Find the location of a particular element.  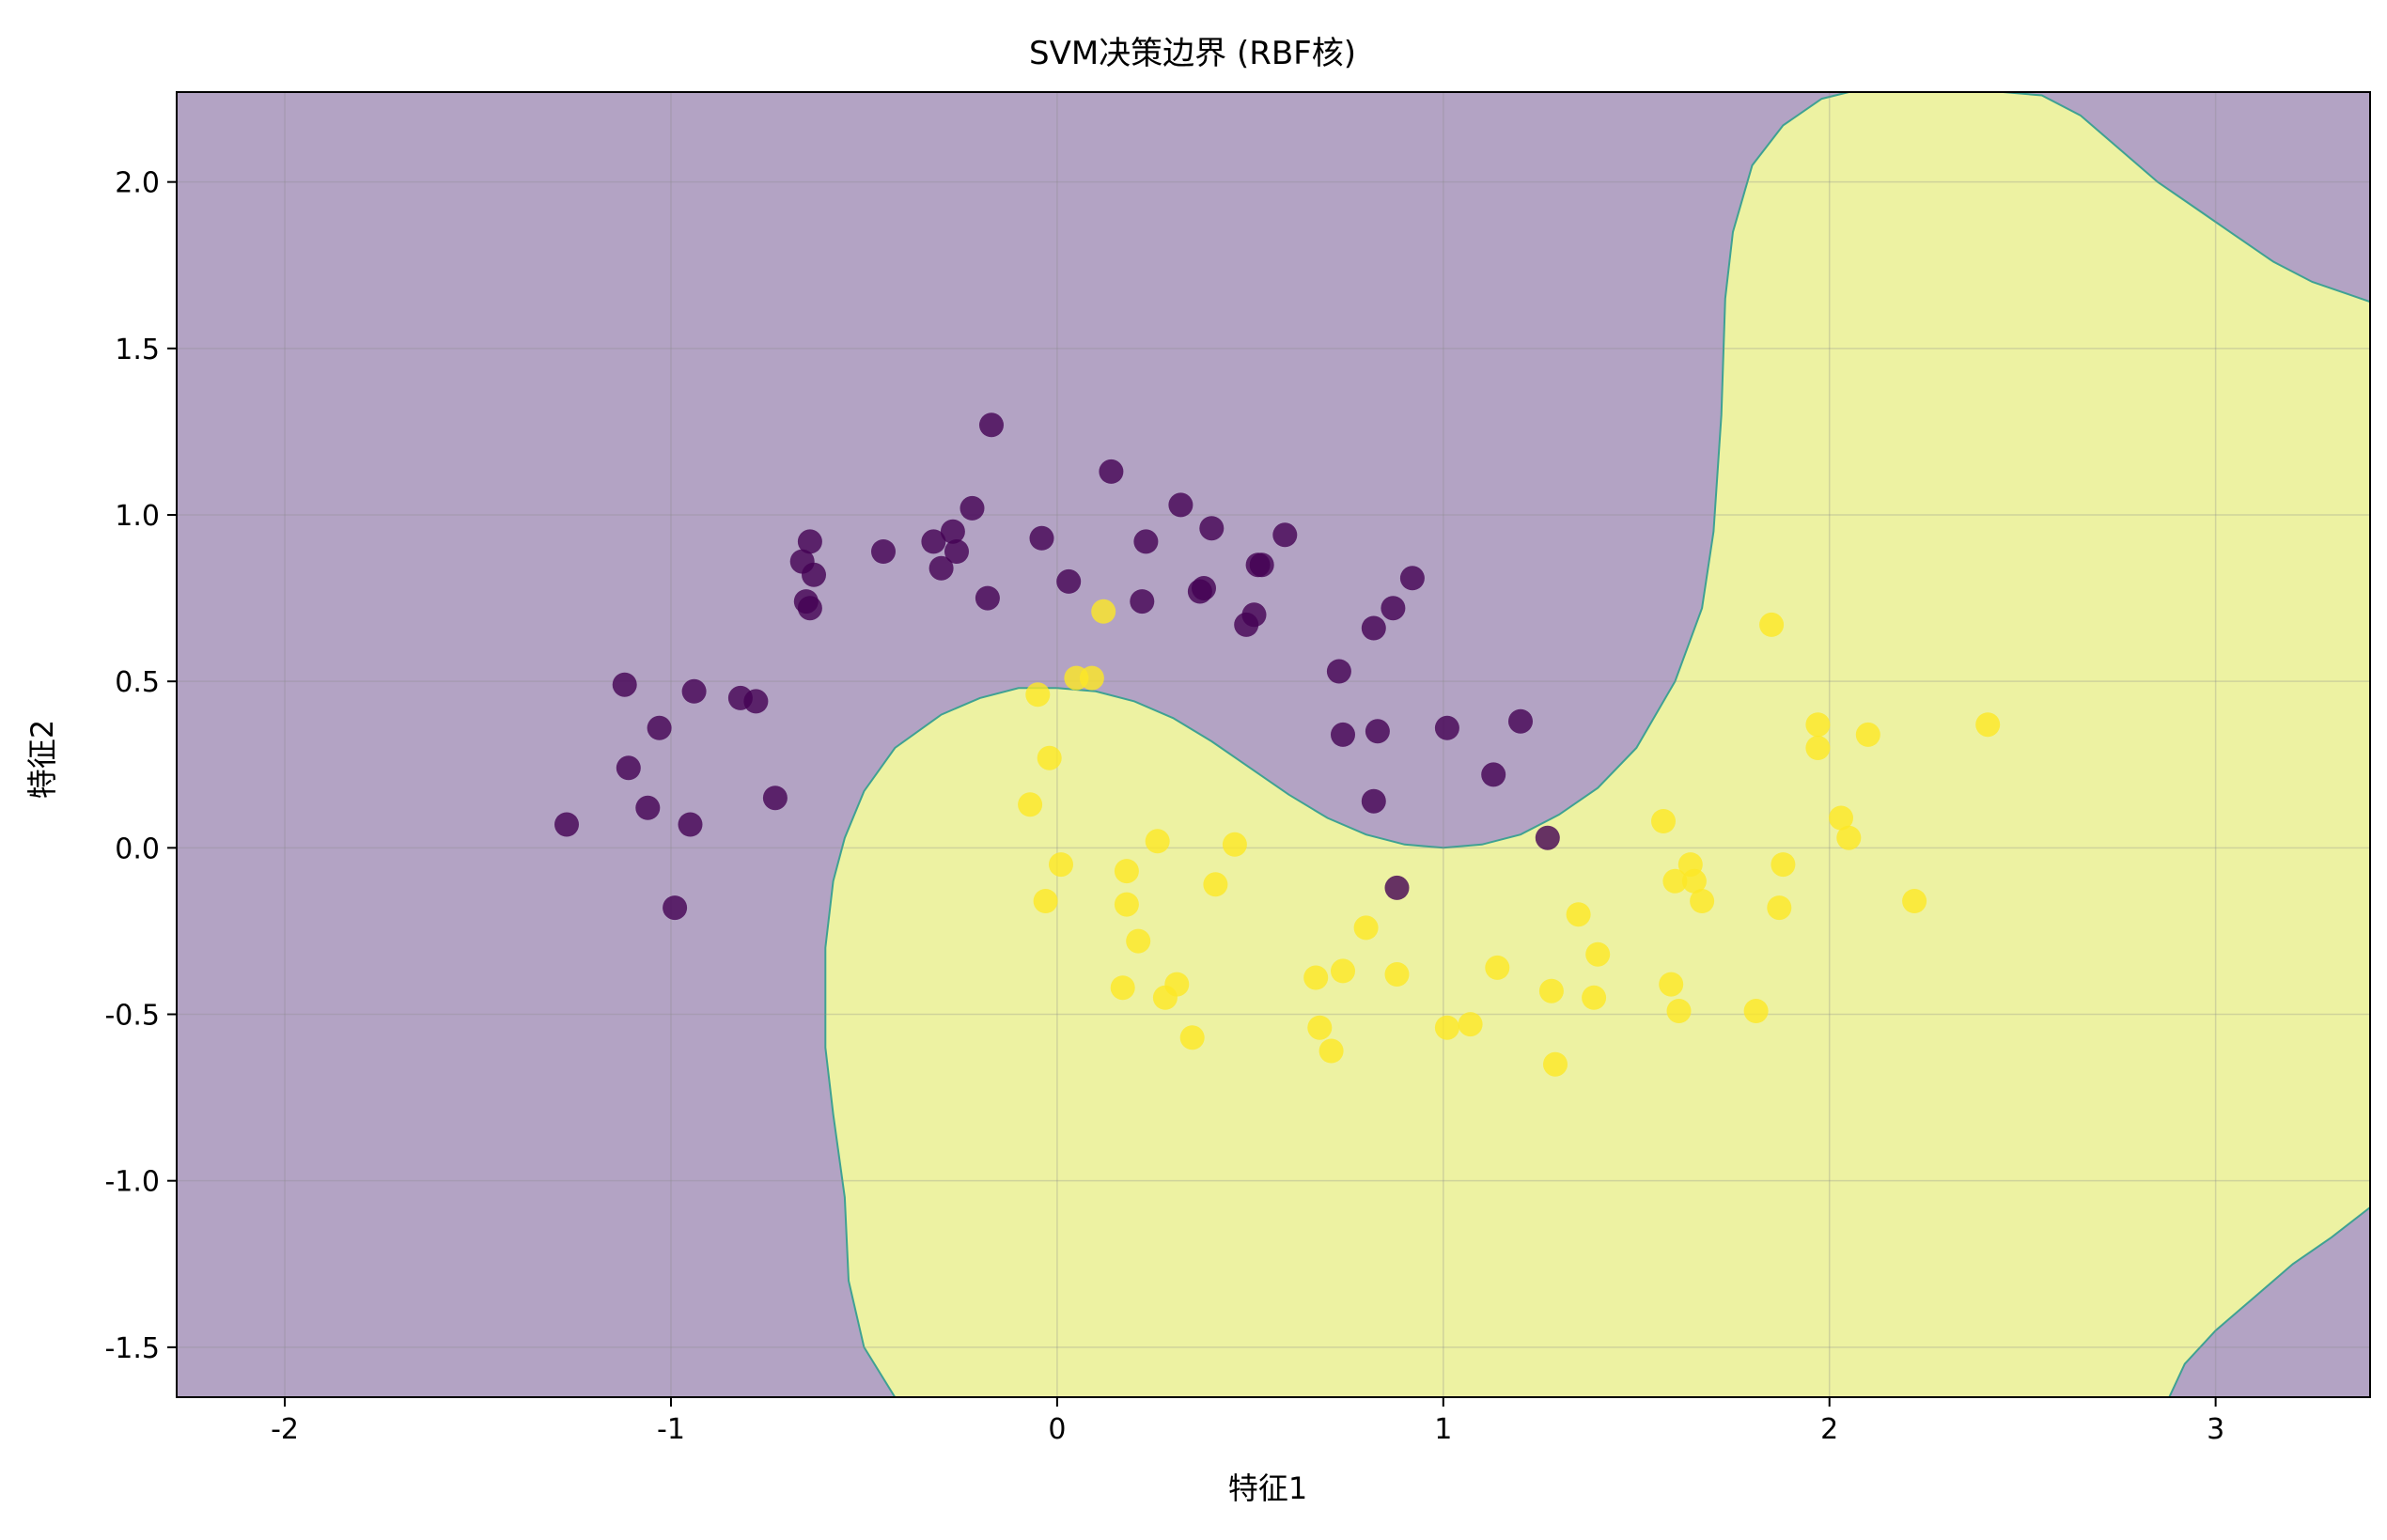

y-axis-ticks: -1.5 -1.0 -0.5 0.0 0.5 1.0 1.5 2.0 is located at coordinates (140, 766).